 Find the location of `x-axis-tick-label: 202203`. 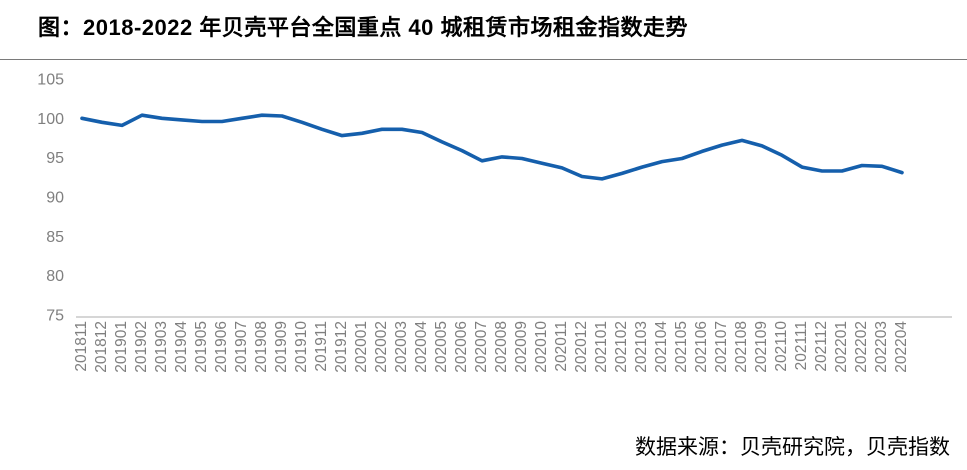

x-axis-tick-label: 202203 is located at coordinates (881, 347).